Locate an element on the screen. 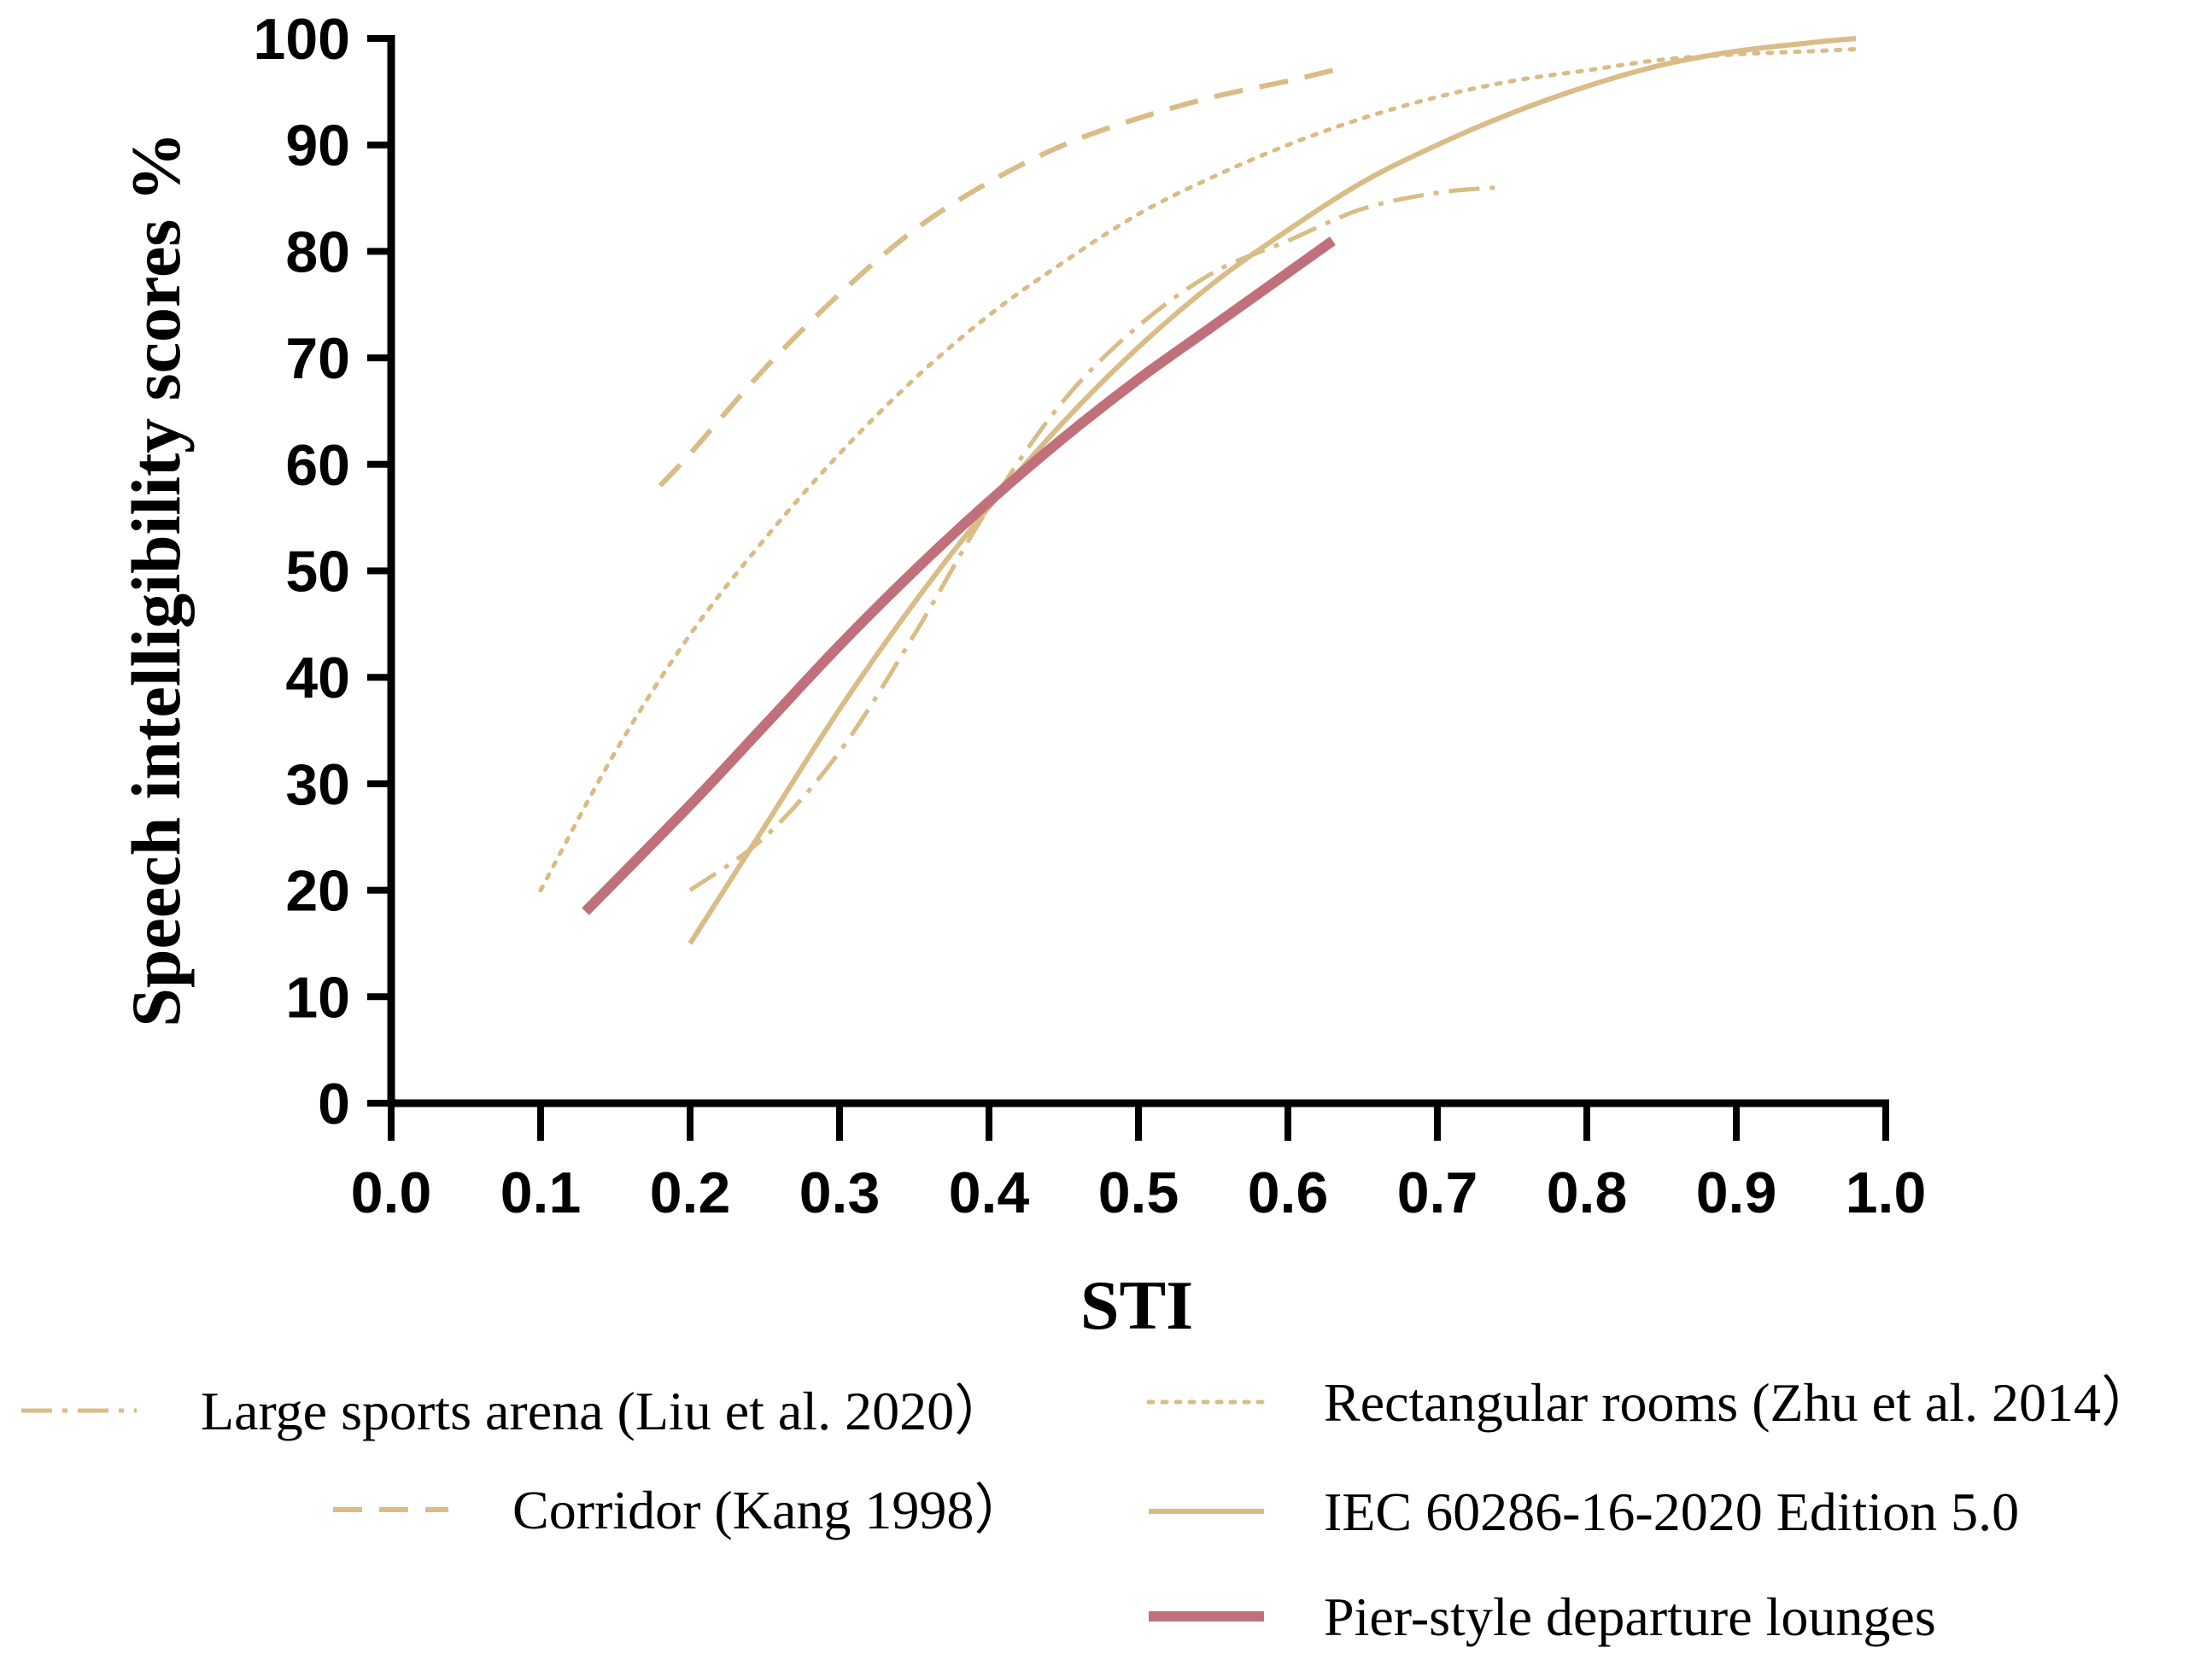 The width and height of the screenshot is (2212, 1677). y-ticks: 0 10 20 30 40 50 60 70 80 90 100 is located at coordinates (323, 572).